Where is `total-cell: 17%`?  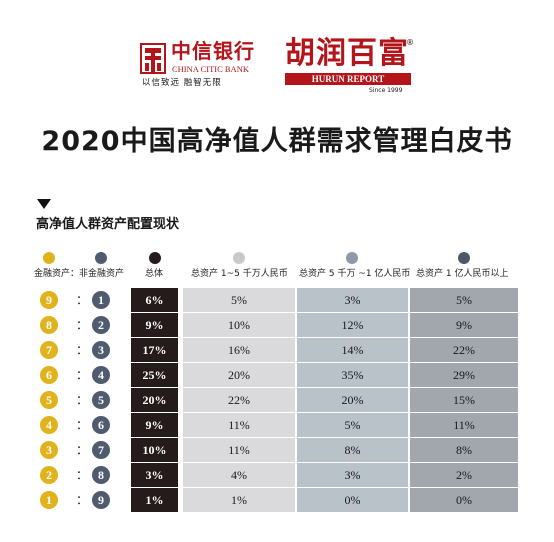 total-cell: 17% is located at coordinates (154, 350).